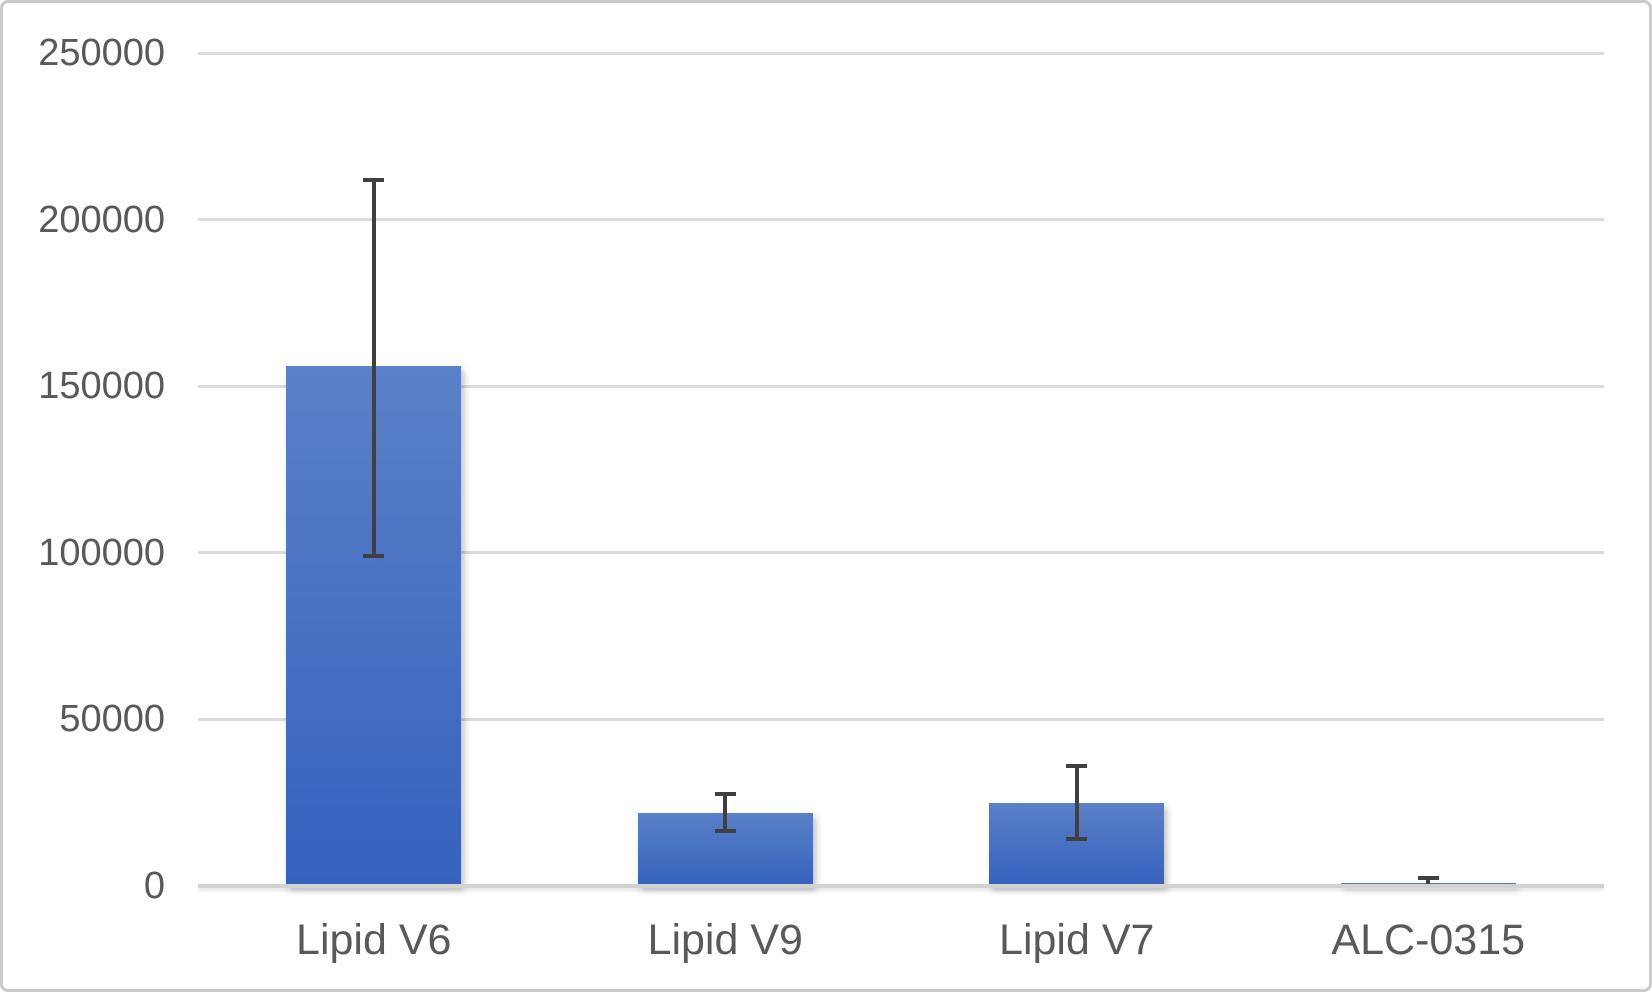  Describe the element at coordinates (725, 940) in the screenshot. I see `x-axis-category-label: Lipid V9` at that location.